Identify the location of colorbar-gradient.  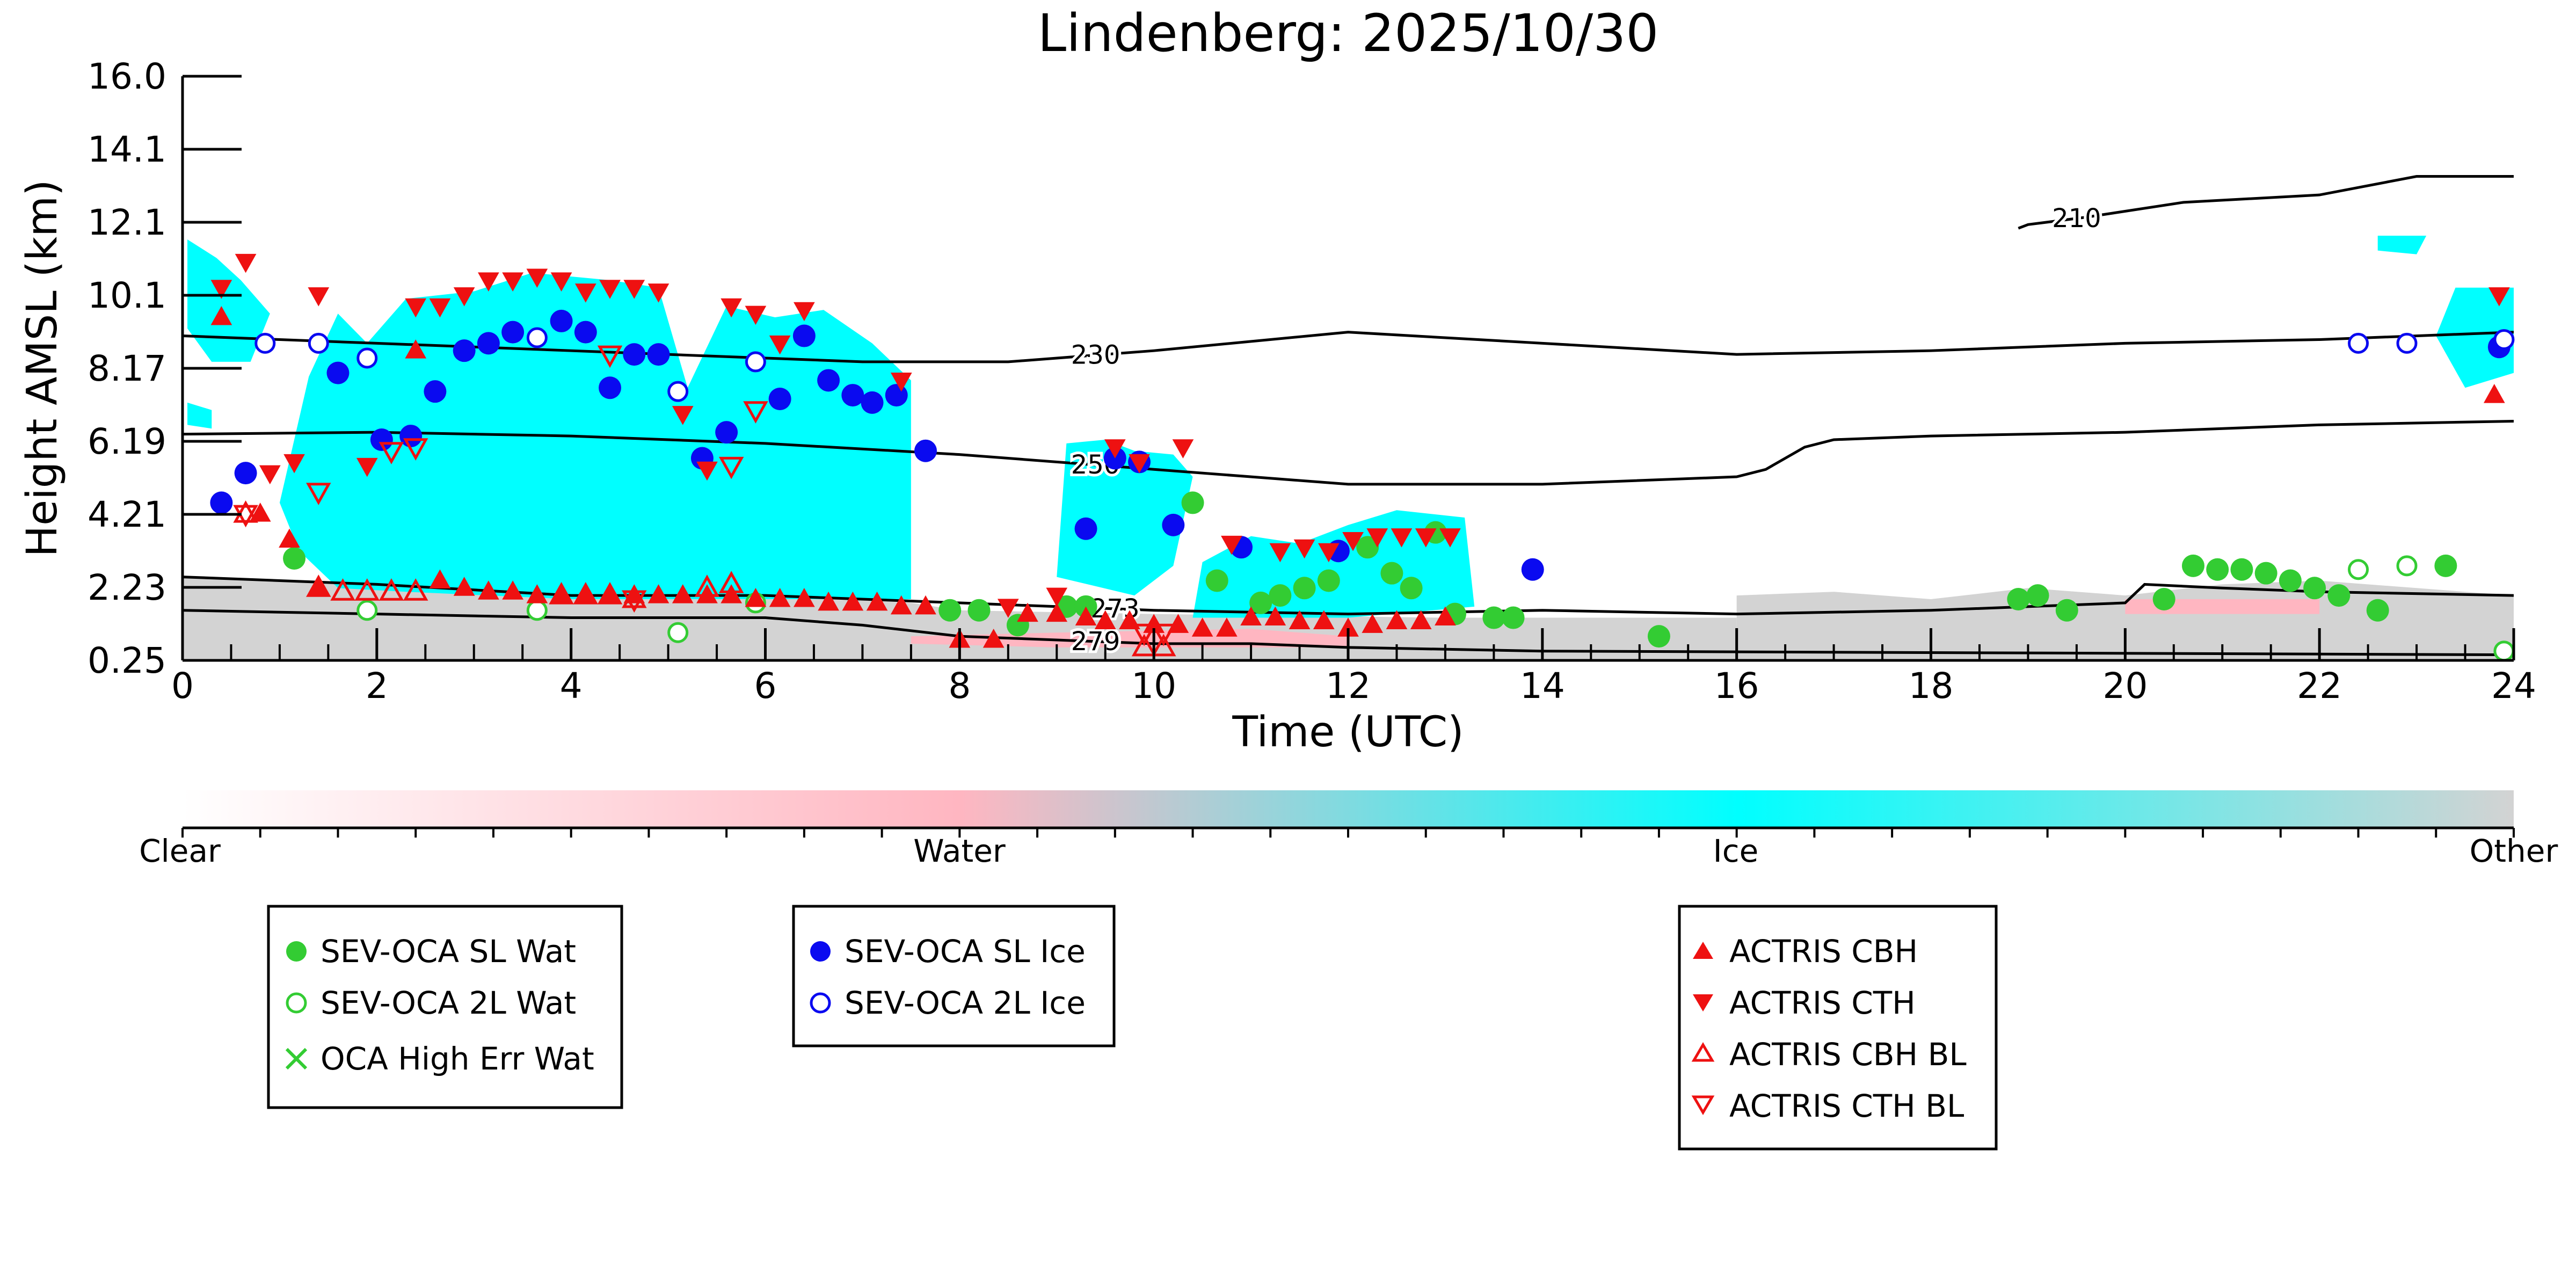
(1348, 809).